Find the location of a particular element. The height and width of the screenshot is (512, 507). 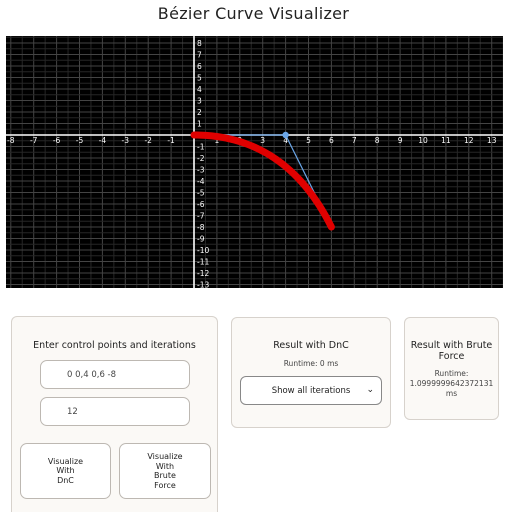

y-tick-label: 8 is located at coordinates (199, 43).